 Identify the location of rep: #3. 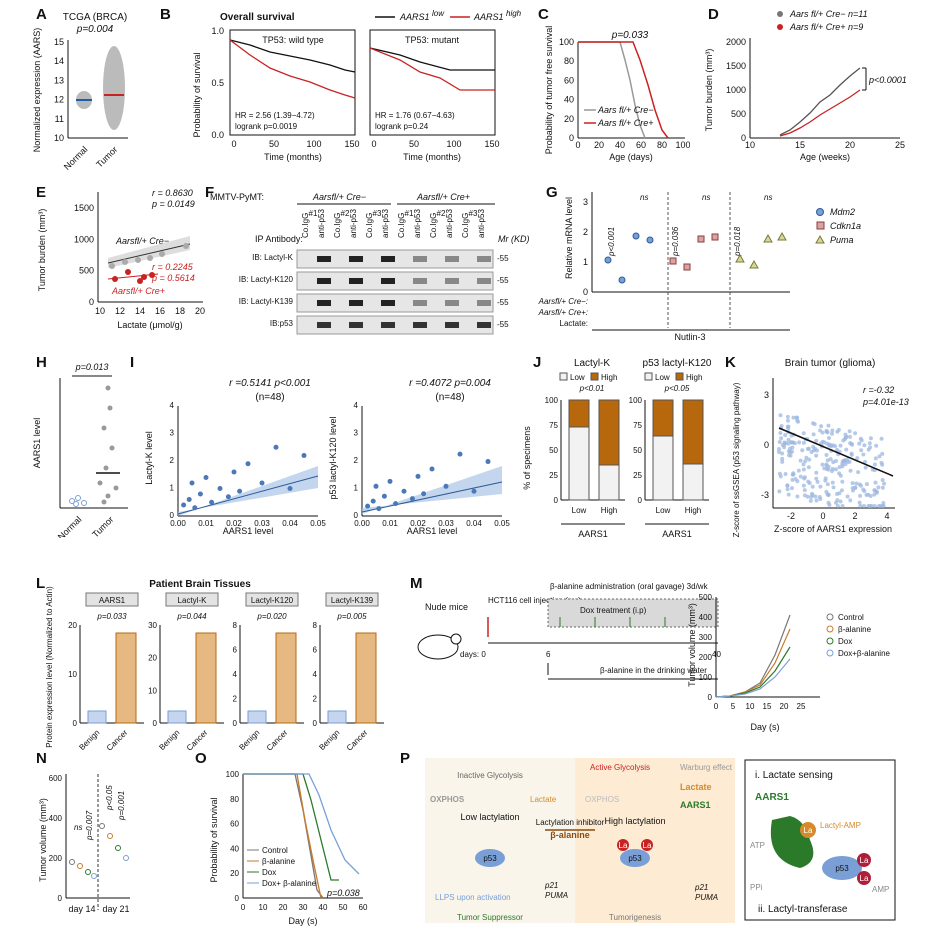
(473, 213).